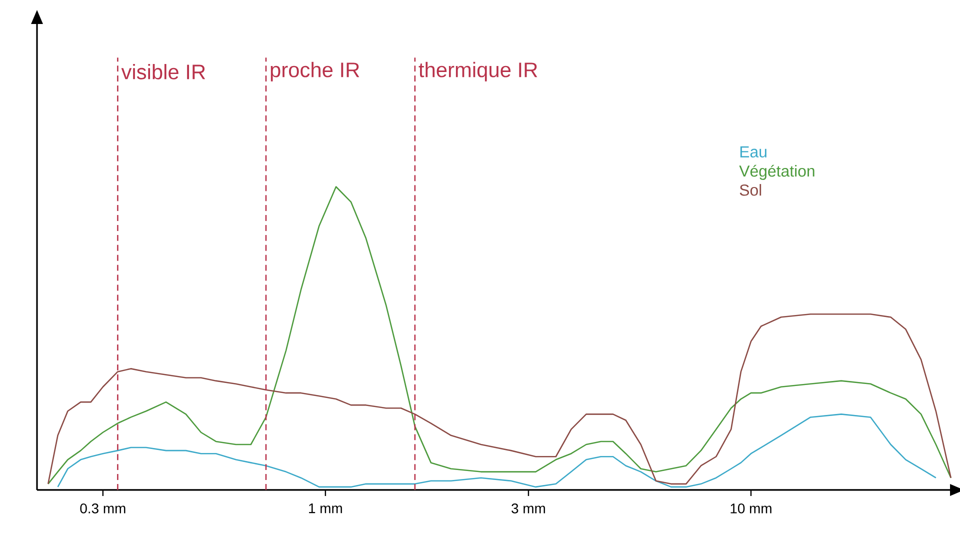 This screenshot has width=960, height=535. What do you see at coordinates (478, 72) in the screenshot?
I see `ref-line-label: thermique IR` at bounding box center [478, 72].